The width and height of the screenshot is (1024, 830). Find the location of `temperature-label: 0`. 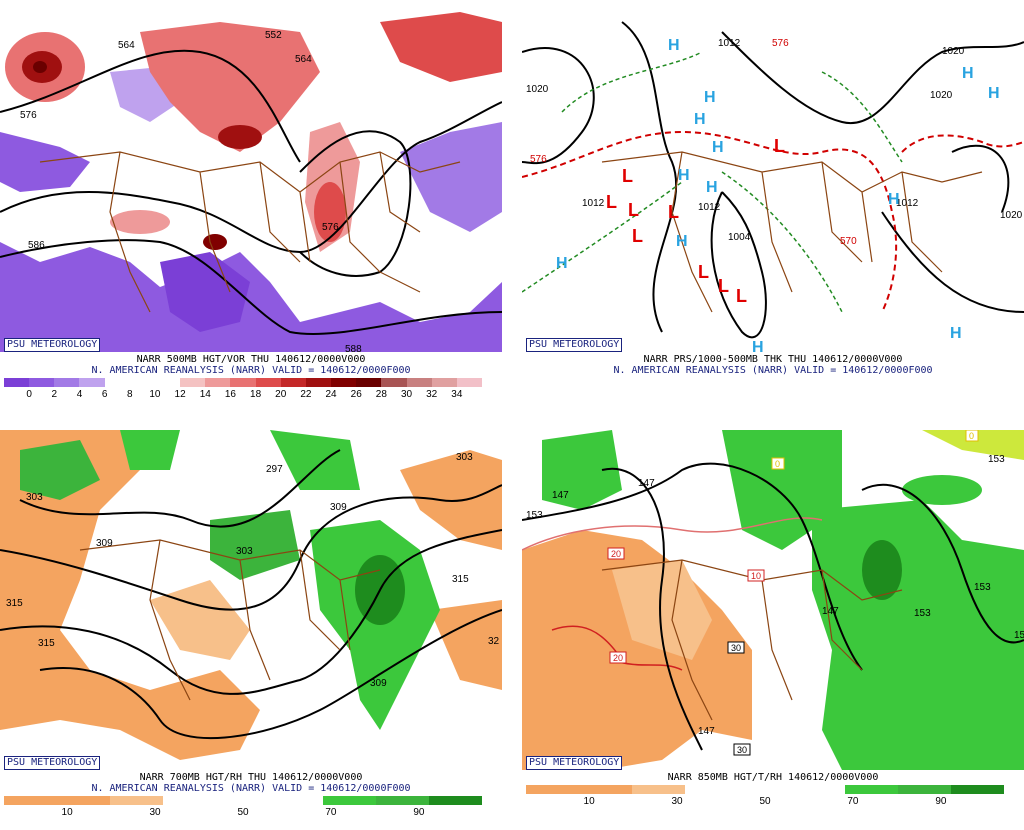

temperature-label: 0 is located at coordinates (777, 464).